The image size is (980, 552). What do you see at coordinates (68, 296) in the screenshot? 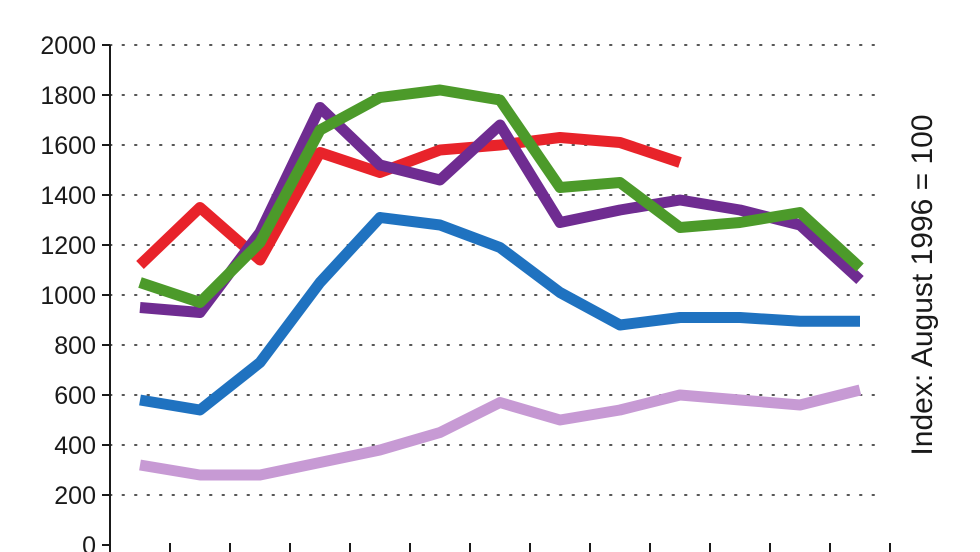
I see `y-tick-label: 1000` at bounding box center [68, 296].